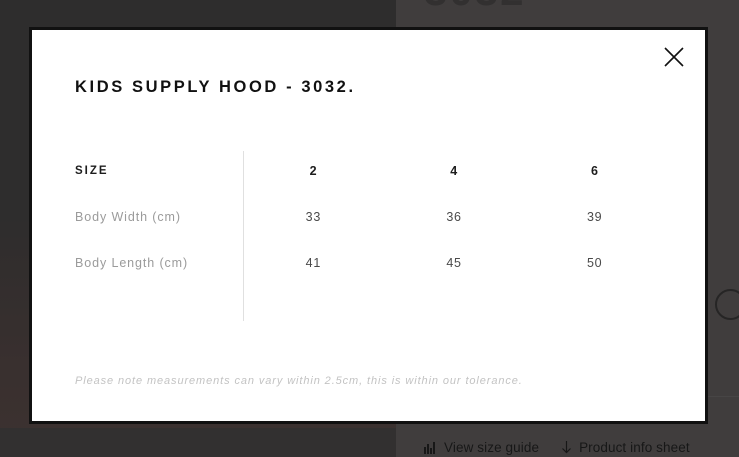 The height and width of the screenshot is (457, 739). I want to click on body-width-size-4: 36, so click(454, 217).